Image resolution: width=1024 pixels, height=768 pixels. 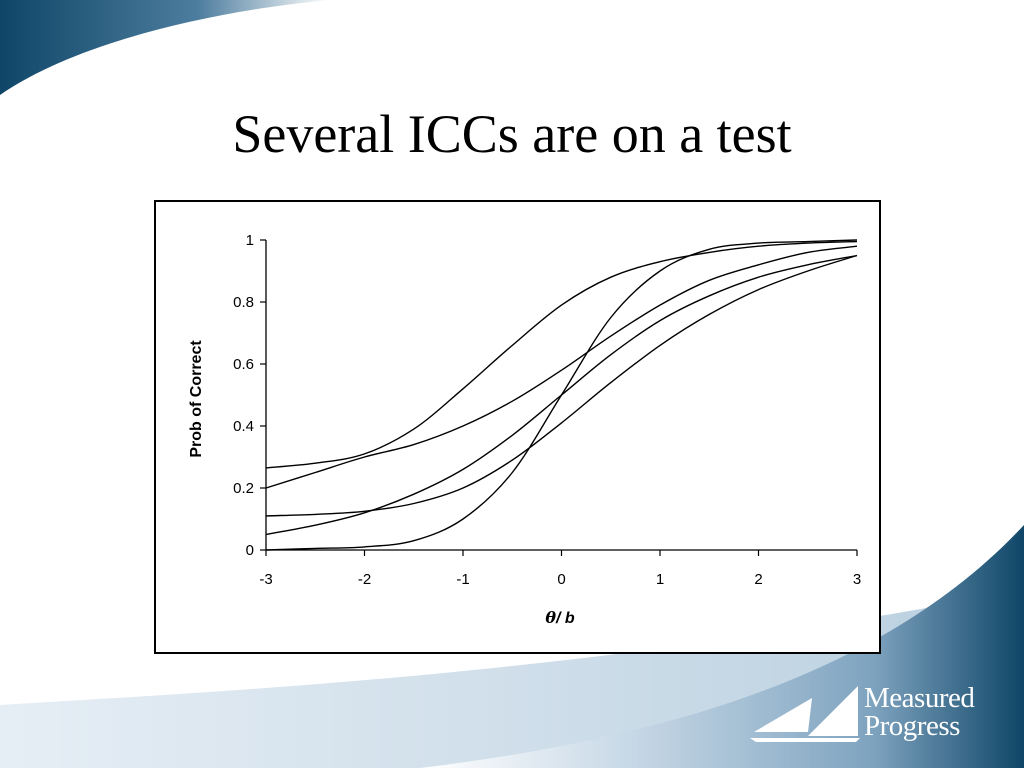 I want to click on logo-line-1: Measured, so click(x=919, y=698).